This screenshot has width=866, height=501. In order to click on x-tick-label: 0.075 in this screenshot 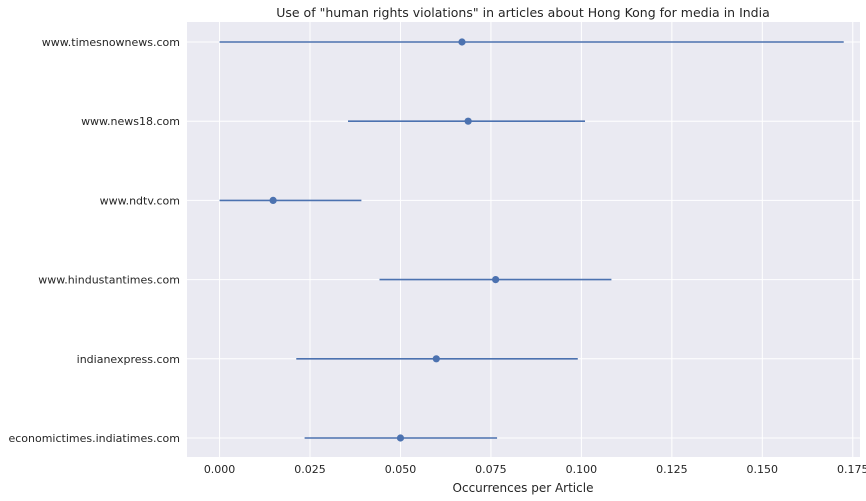, I will do `click(491, 469)`.